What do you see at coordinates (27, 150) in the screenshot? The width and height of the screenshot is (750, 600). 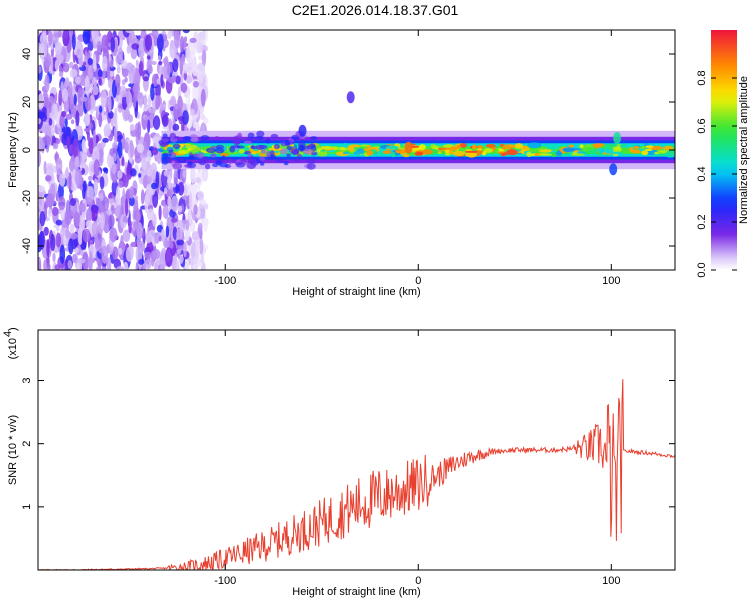 I see `heatmap-y-tick-label: 0` at bounding box center [27, 150].